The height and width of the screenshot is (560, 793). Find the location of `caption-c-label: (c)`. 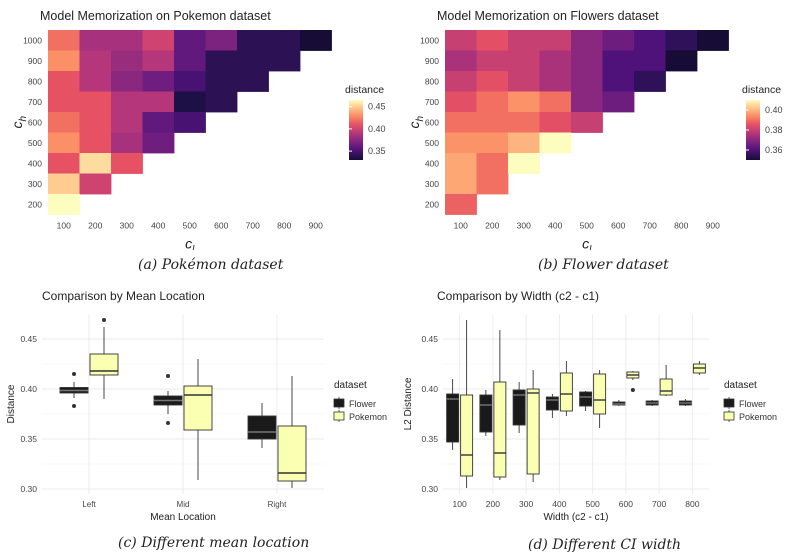

caption-c-label: (c) is located at coordinates (127, 543).